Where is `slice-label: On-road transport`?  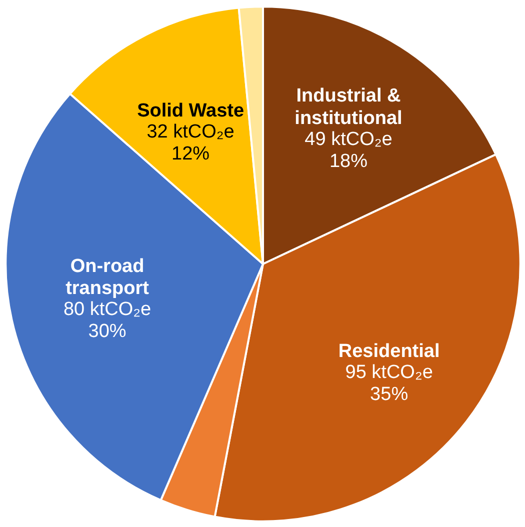 slice-label: On-road transport is located at coordinates (108, 277).